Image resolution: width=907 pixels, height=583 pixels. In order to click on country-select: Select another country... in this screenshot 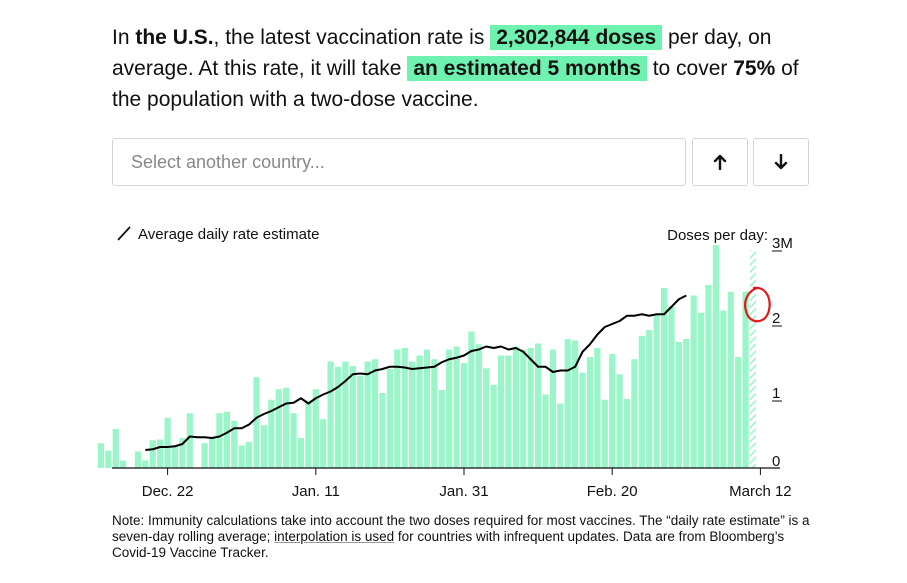, I will do `click(399, 162)`.